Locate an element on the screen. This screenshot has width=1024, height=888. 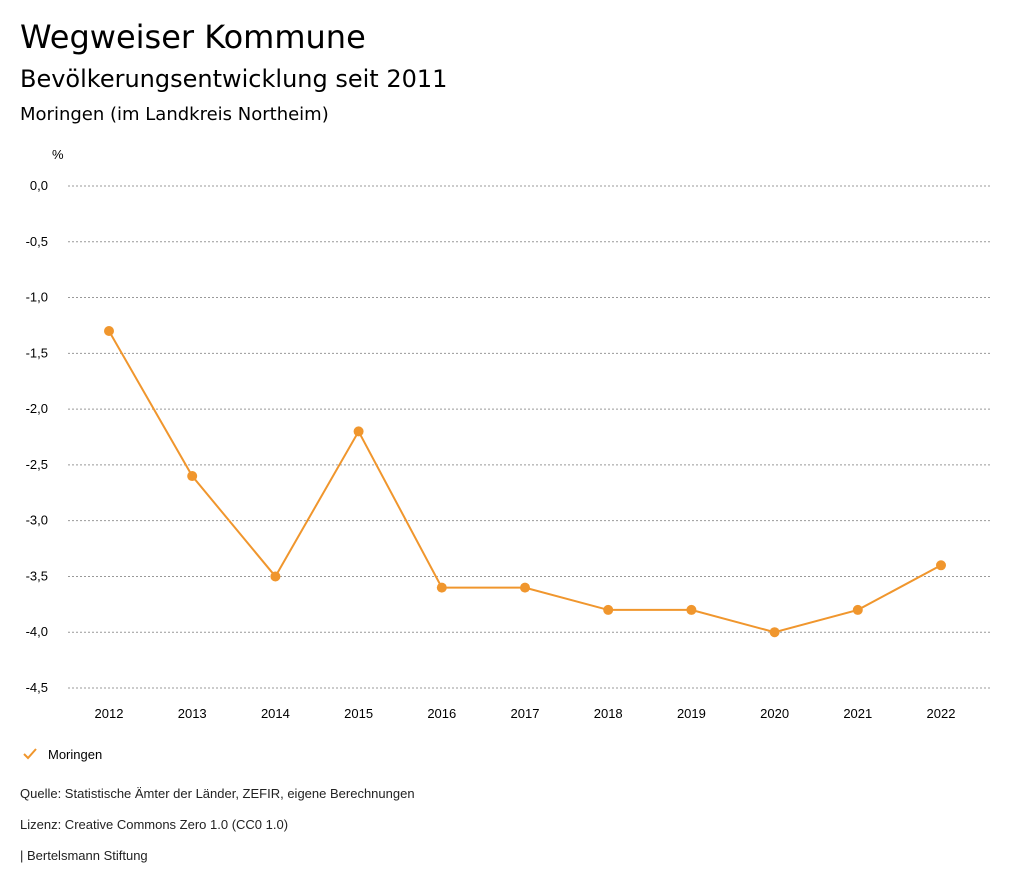
region-label: Moringen (im Landkreis Northeim) is located at coordinates (174, 114).